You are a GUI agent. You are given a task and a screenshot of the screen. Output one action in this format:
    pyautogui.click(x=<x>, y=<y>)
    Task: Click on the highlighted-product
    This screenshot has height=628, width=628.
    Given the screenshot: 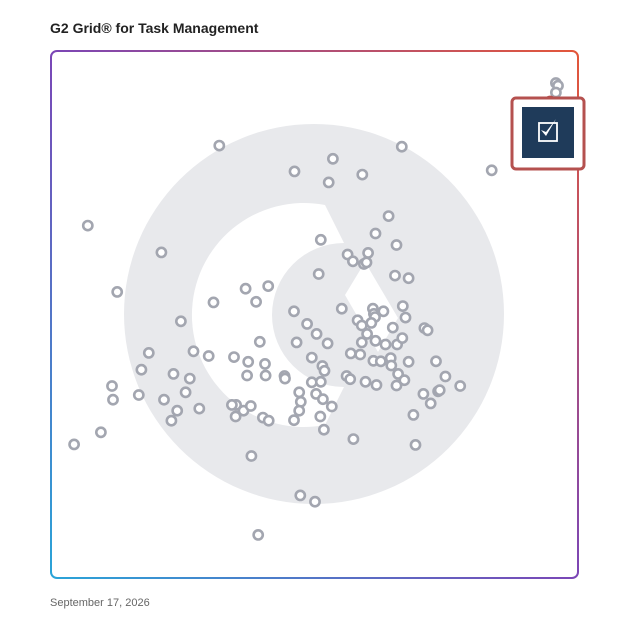 What is the action you would take?
    pyautogui.click(x=548, y=133)
    